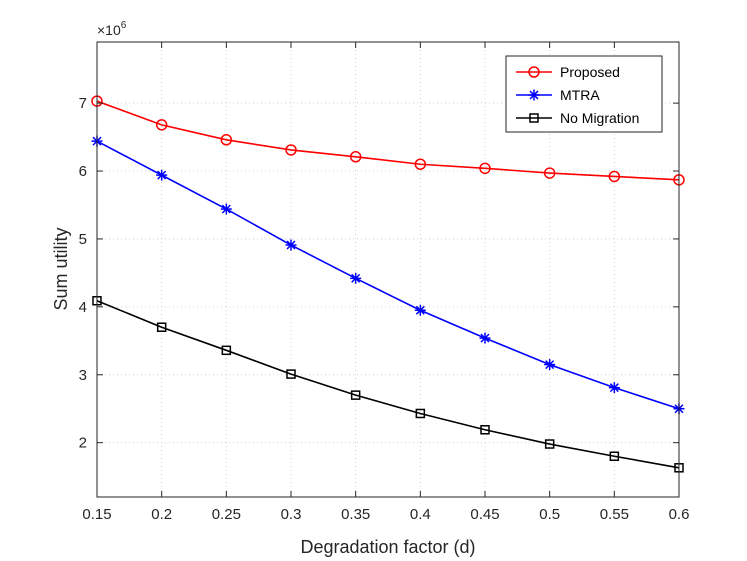 The width and height of the screenshot is (747, 561). I want to click on x-tick-label: 0.25, so click(226, 514).